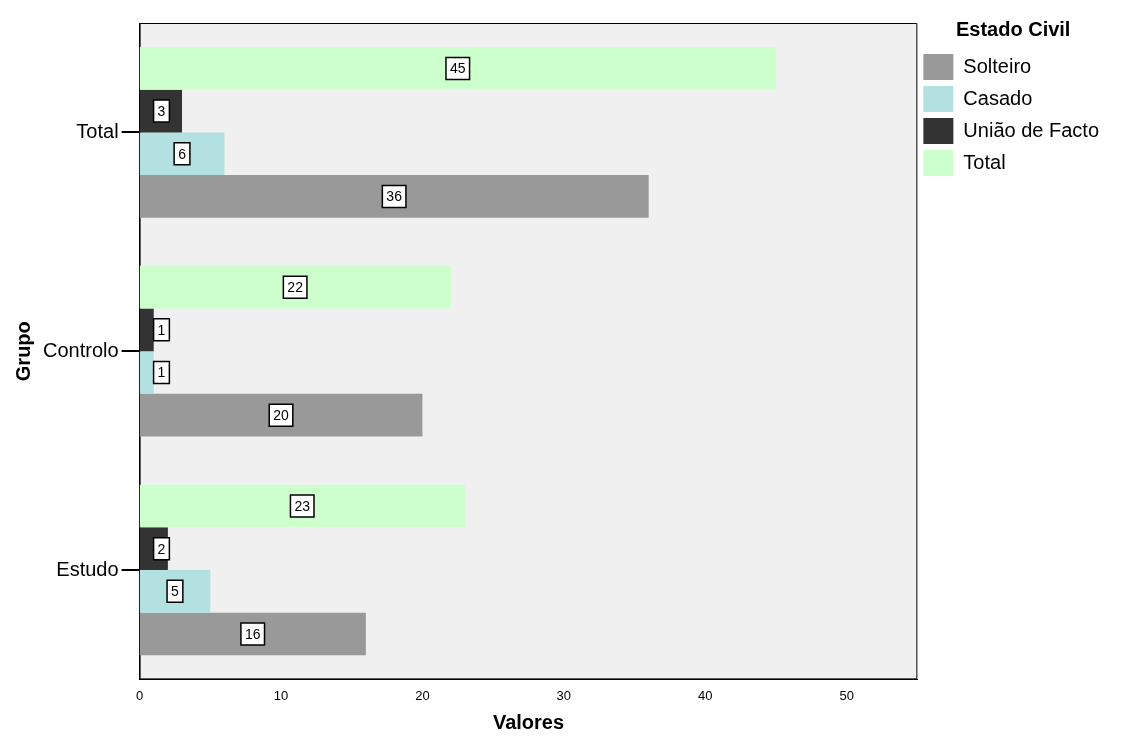 The height and width of the screenshot is (747, 1121). What do you see at coordinates (87, 568) in the screenshot?
I see `y-tick-label: Estudo` at bounding box center [87, 568].